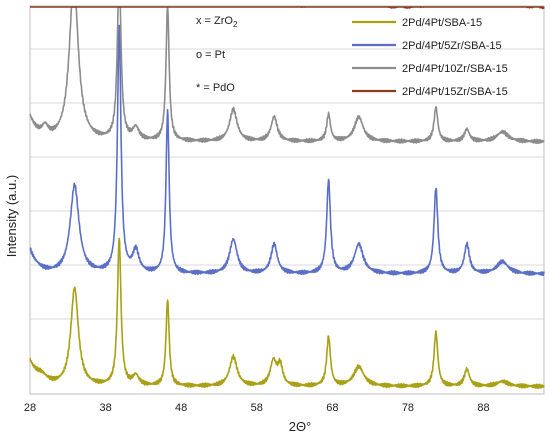 The width and height of the screenshot is (550, 441). I want to click on note-zro2-label: = ZrO, so click(218, 21).